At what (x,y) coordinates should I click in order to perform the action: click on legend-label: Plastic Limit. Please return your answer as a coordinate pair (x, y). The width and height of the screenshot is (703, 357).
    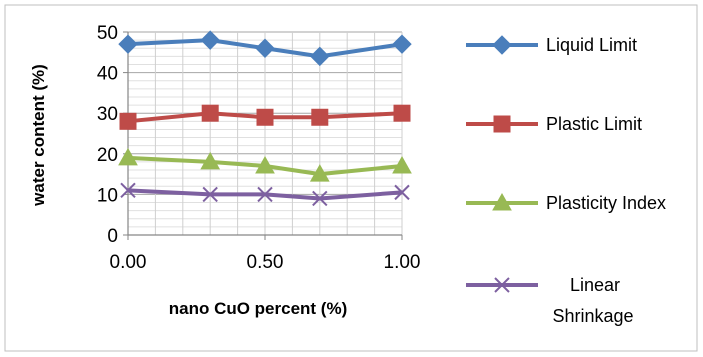
    Looking at the image, I should click on (594, 124).